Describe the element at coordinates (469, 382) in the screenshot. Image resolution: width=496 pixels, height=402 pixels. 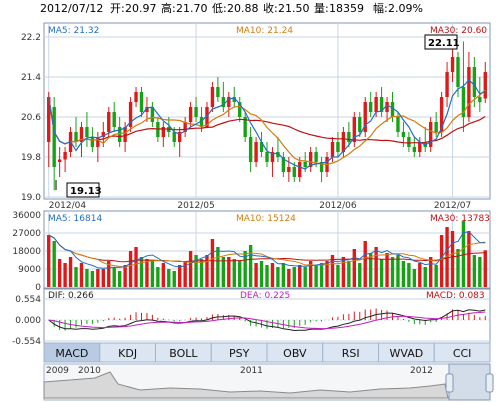
I see `navigator-selection-window` at that location.